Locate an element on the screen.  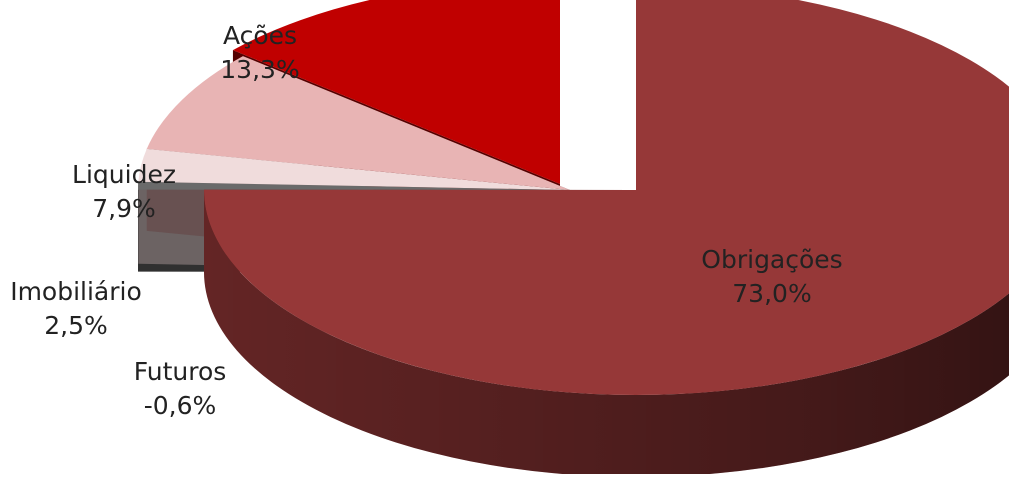
slice-value-label-acoes: 13,3% is located at coordinates (259, 69).